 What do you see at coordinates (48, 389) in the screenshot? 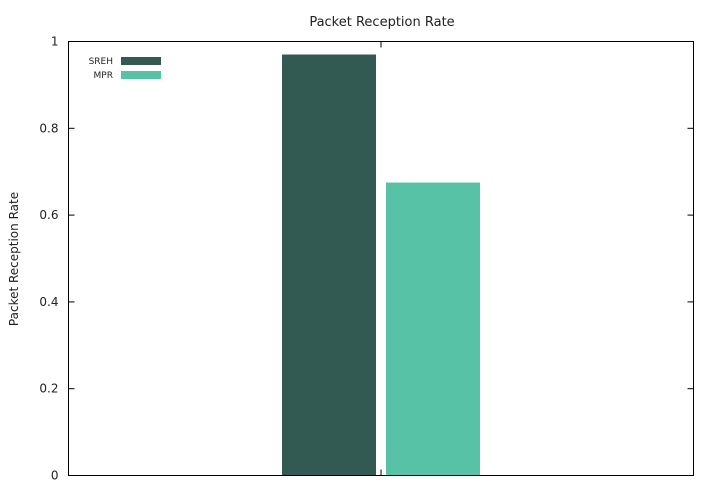
I see `y-tick-label: 0.2` at bounding box center [48, 389].